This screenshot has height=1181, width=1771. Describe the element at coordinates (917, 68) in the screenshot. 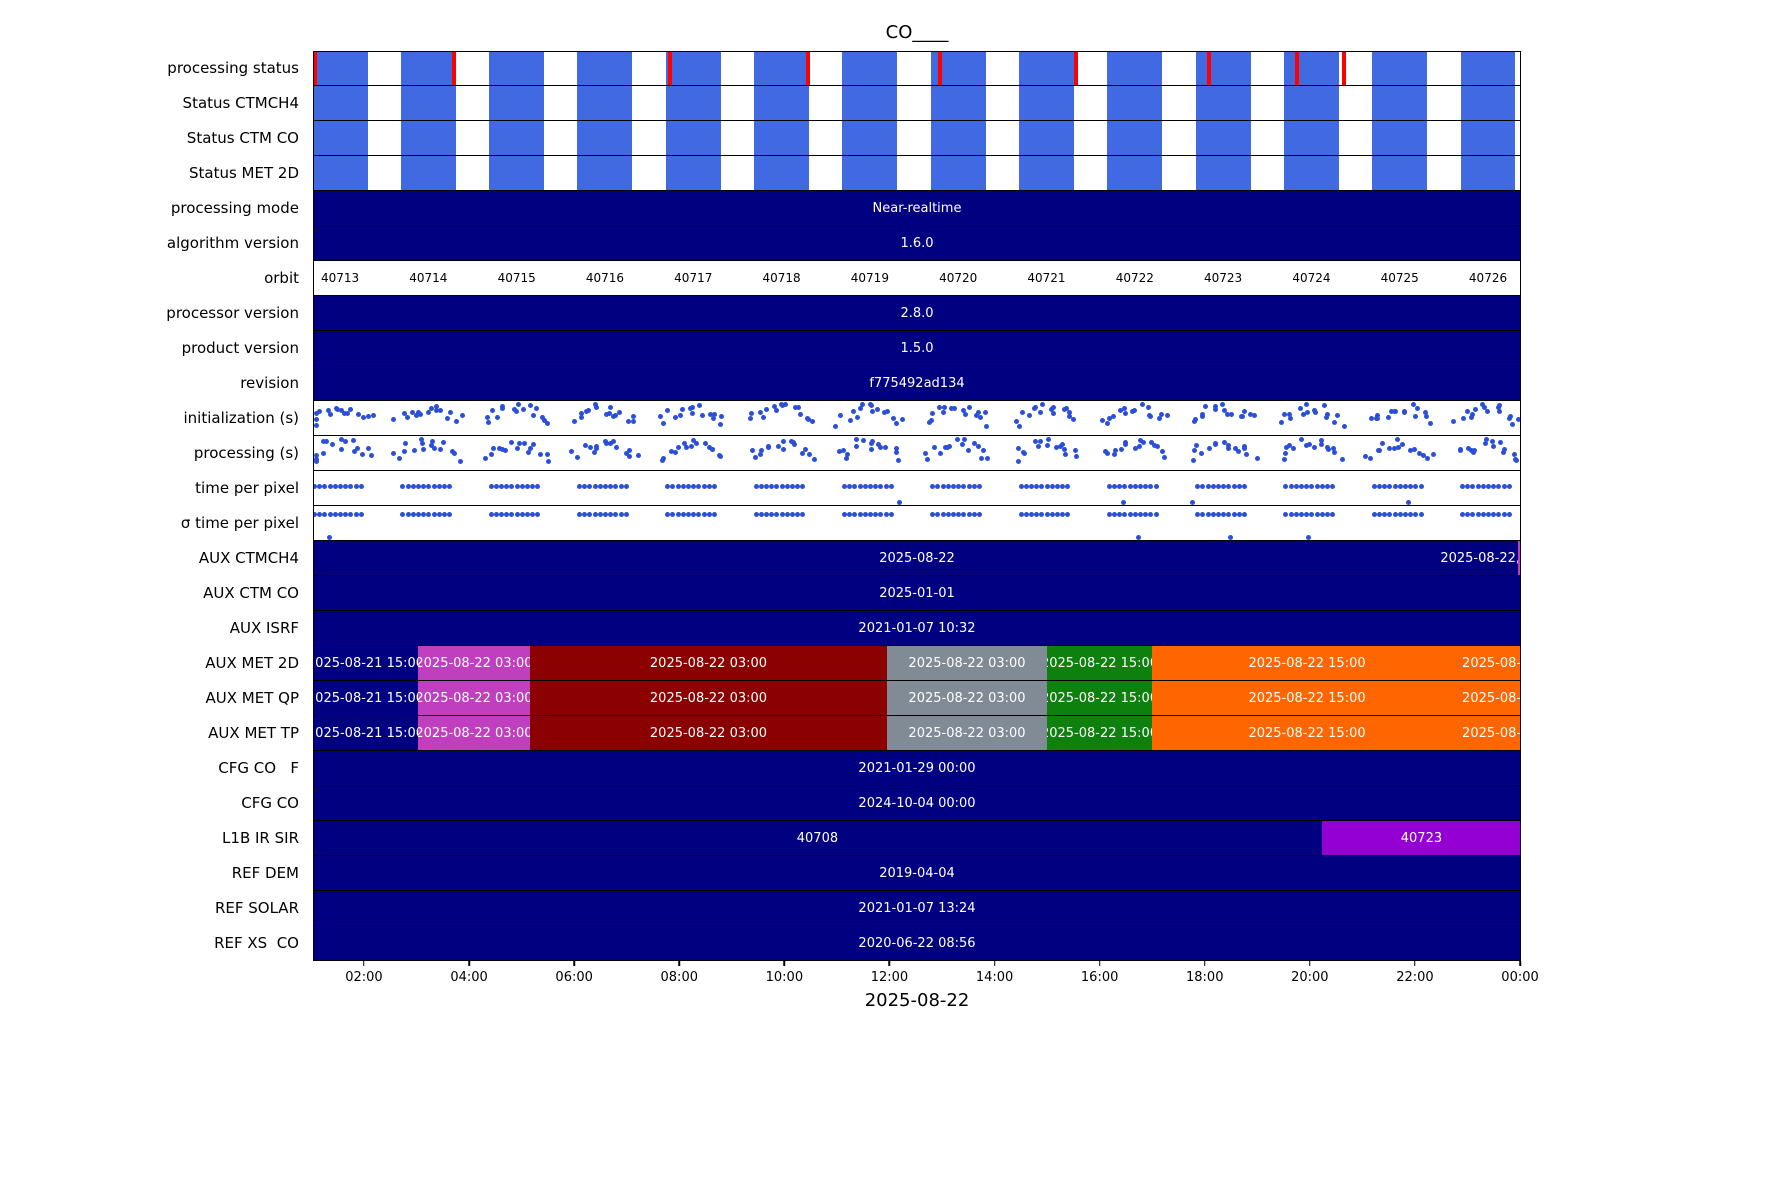

I see `row-processing-status` at that location.